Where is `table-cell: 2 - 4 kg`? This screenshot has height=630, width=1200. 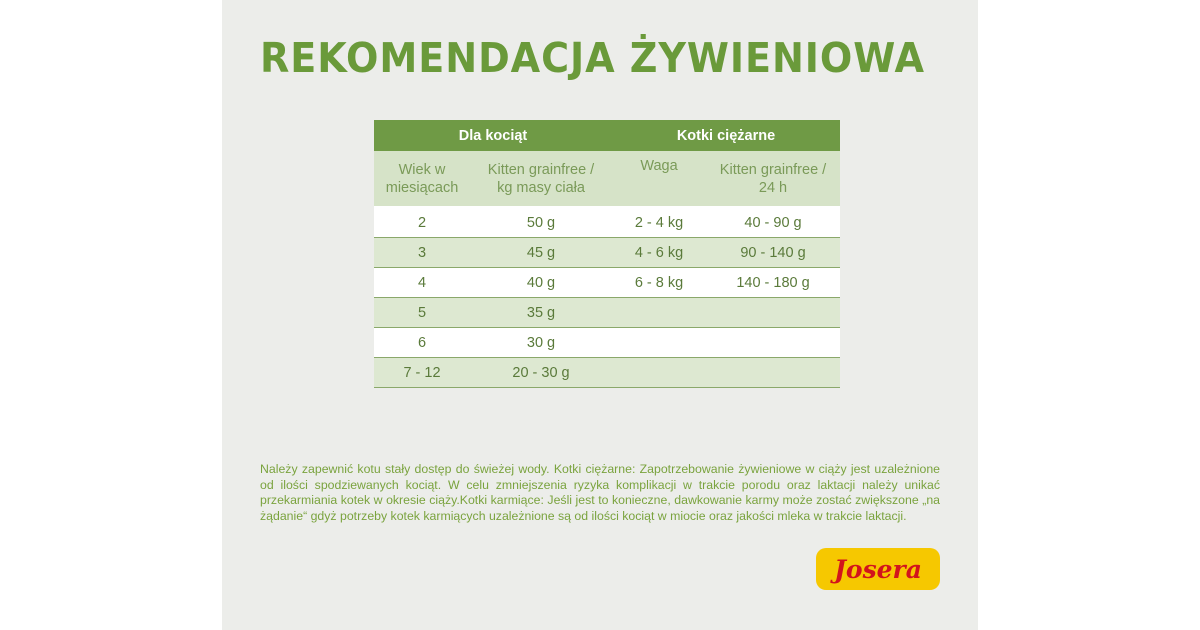
table-cell: 2 - 4 kg is located at coordinates (659, 222).